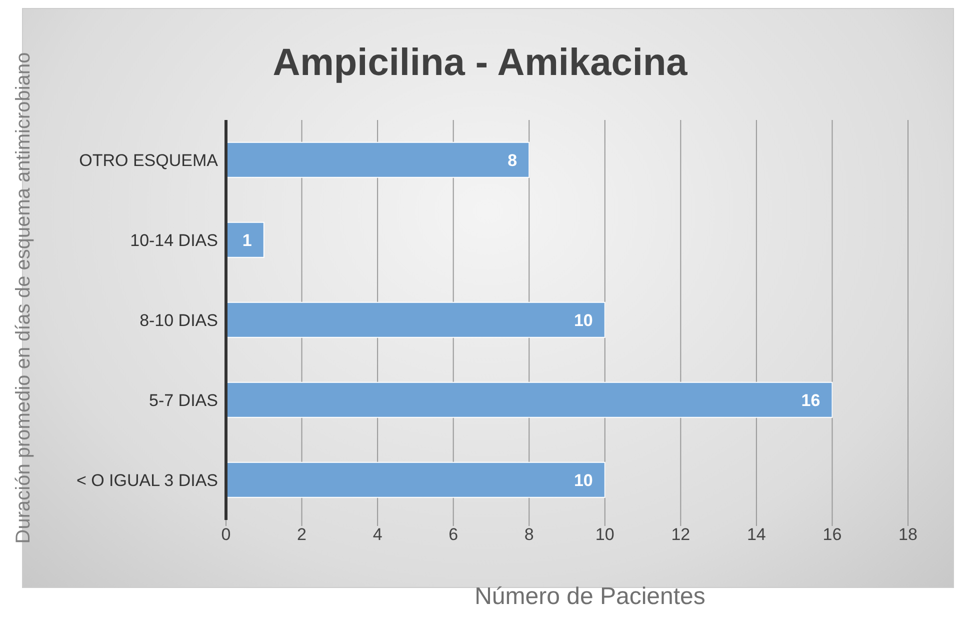  Describe the element at coordinates (756, 534) in the screenshot. I see `x-tick-label: 14` at that location.